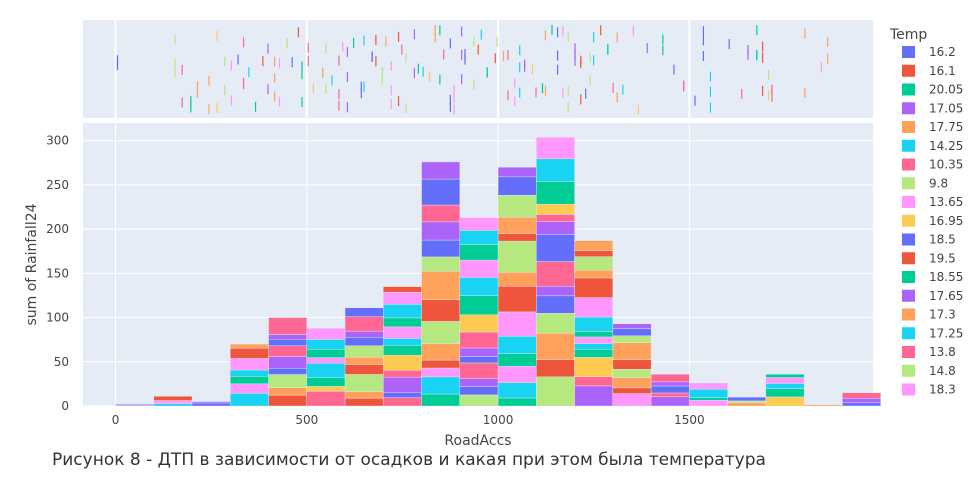 The width and height of the screenshot is (975, 483). Describe the element at coordinates (946, 221) in the screenshot. I see `legend-entry-label: 16.95` at that location.